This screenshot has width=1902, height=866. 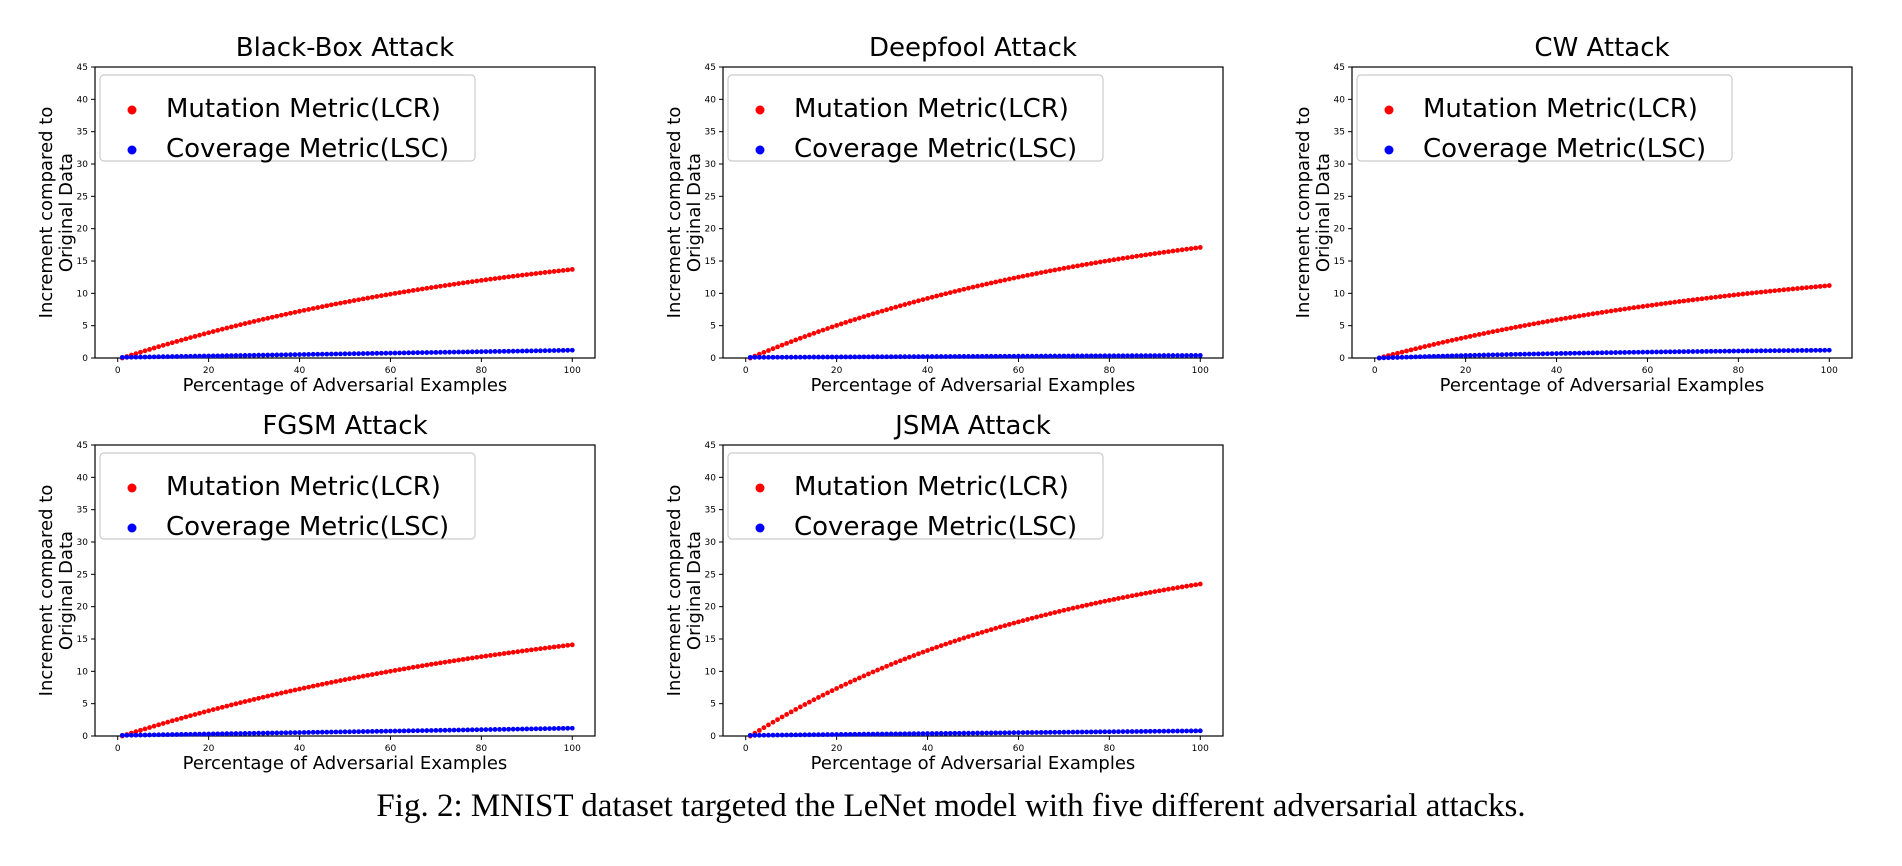 What do you see at coordinates (973, 385) in the screenshot?
I see `x-axis-label: Percentage of Adversarial Examples` at bounding box center [973, 385].